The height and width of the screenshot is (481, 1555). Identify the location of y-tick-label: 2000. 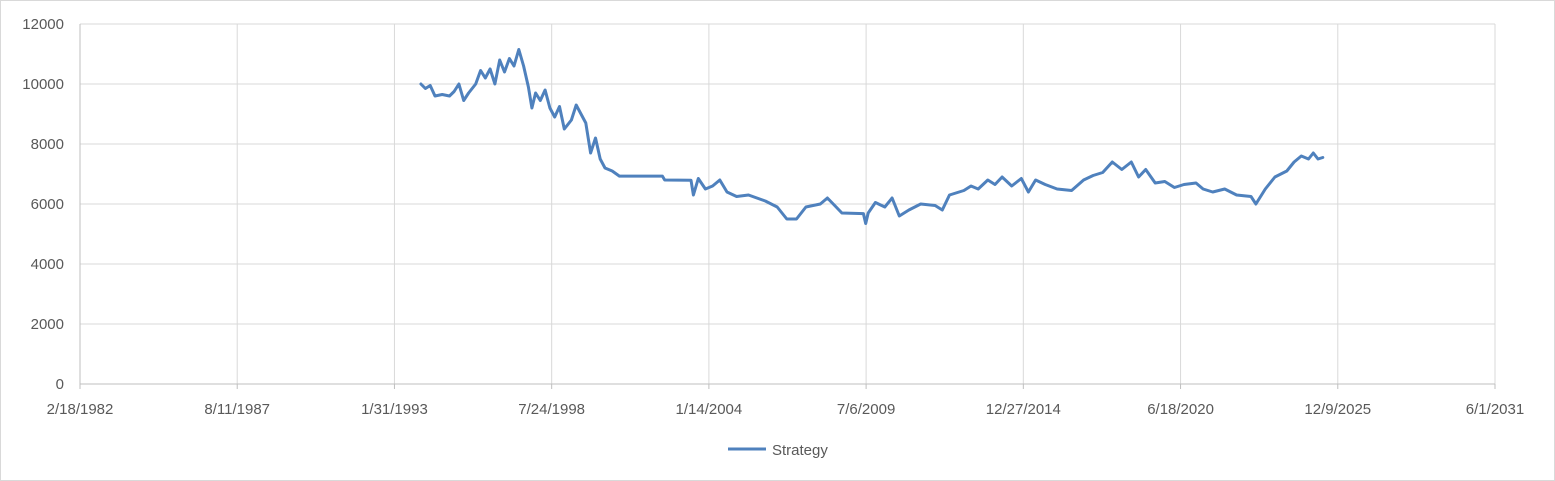
(47, 324).